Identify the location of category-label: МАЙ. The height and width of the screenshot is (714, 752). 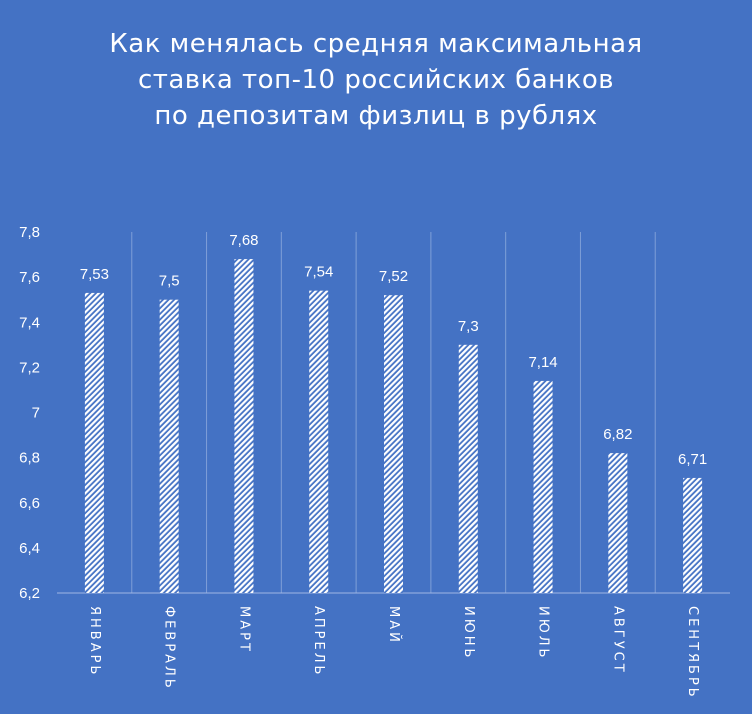
(394, 625).